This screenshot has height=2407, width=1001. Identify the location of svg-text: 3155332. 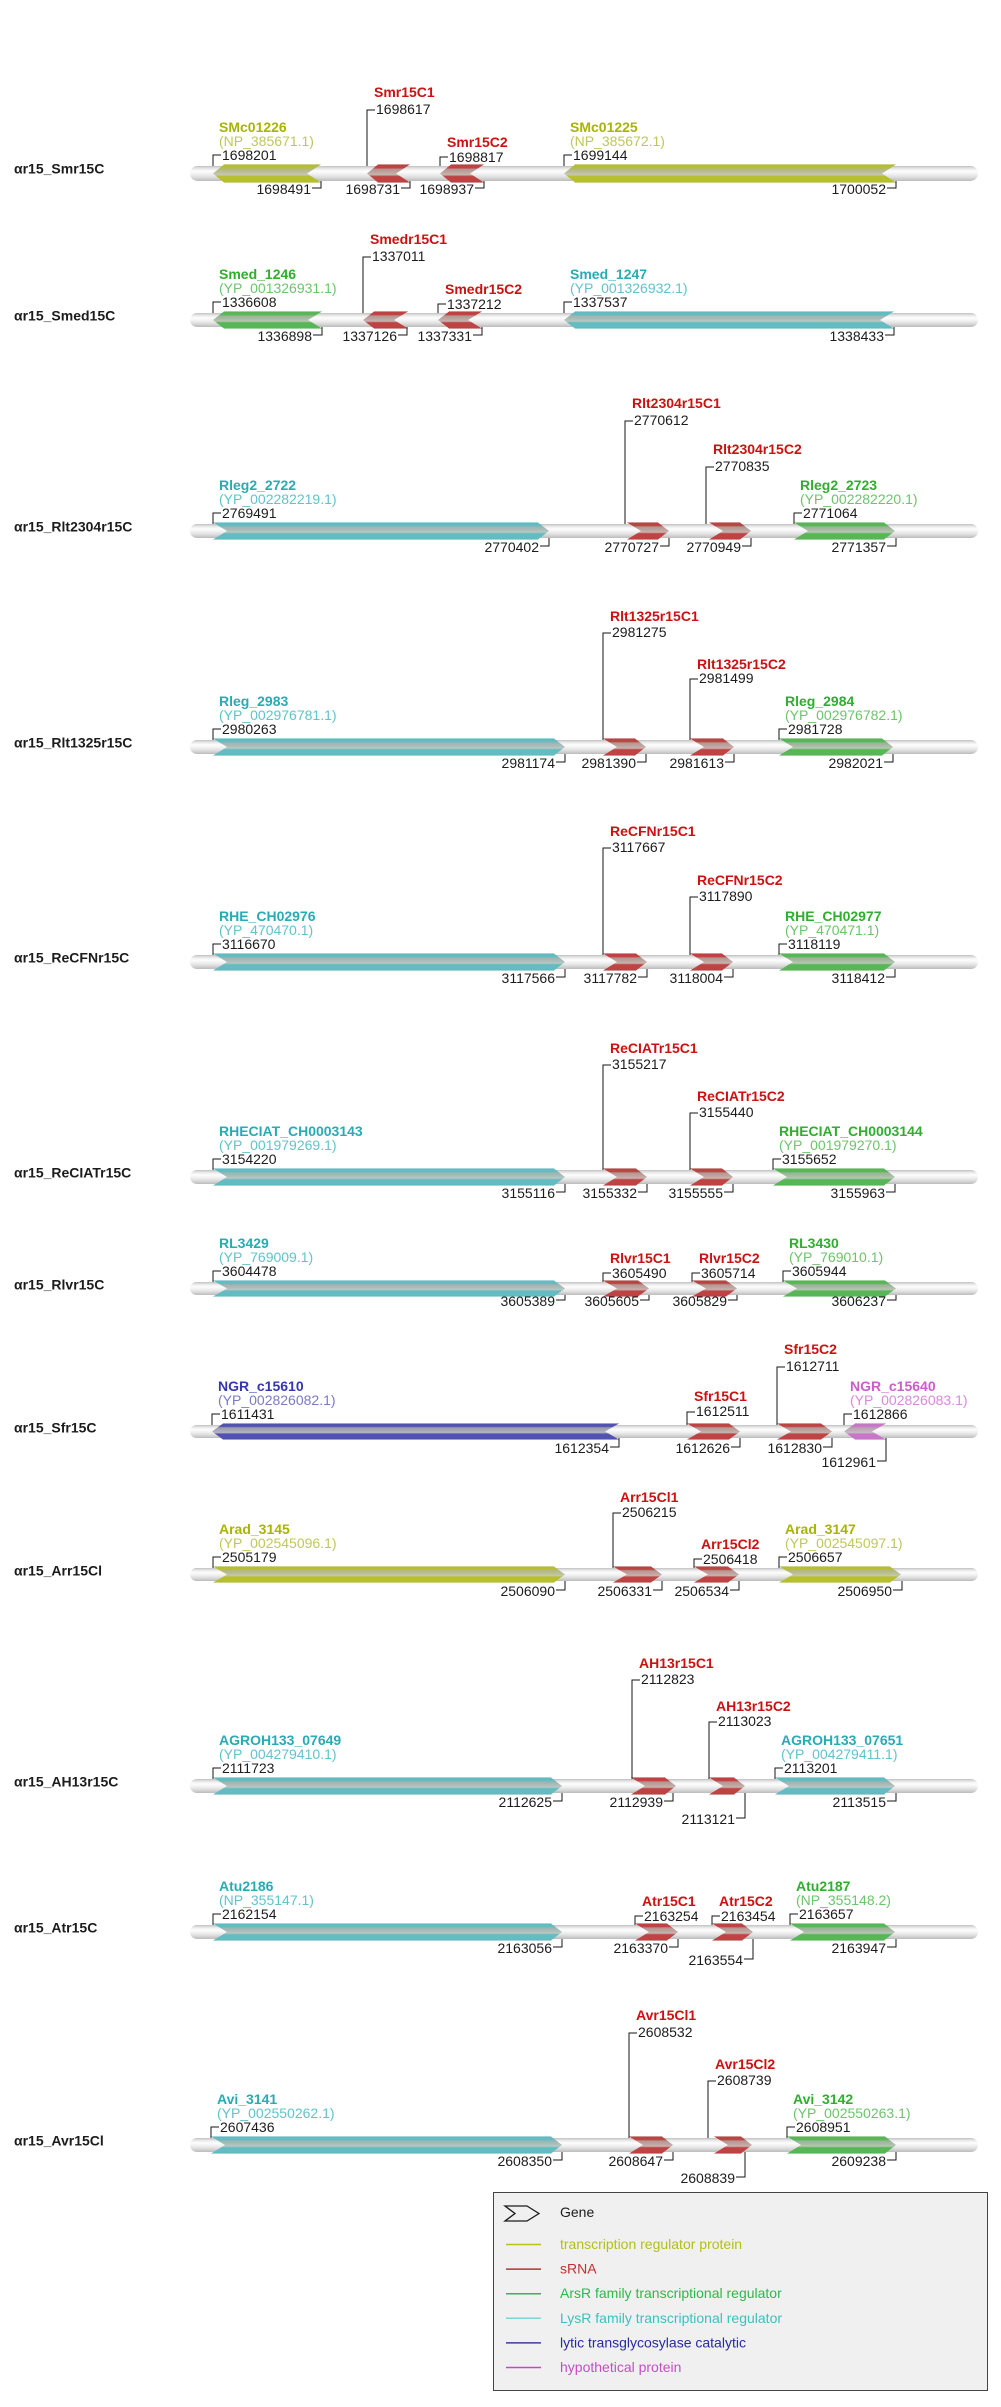
(609, 1193).